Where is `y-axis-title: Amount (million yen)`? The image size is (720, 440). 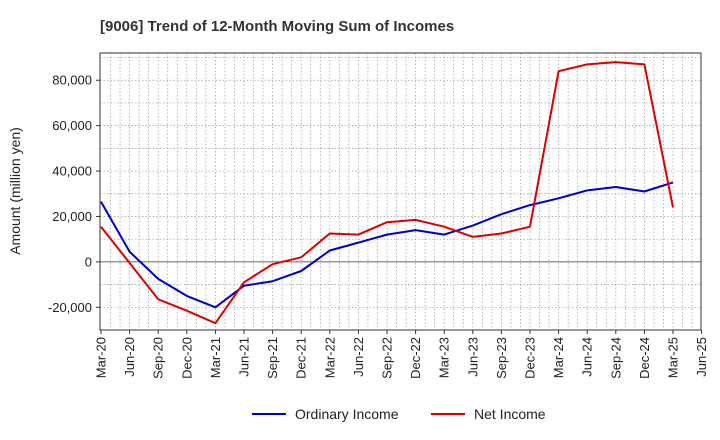
y-axis-title: Amount (million yen) is located at coordinates (15, 191).